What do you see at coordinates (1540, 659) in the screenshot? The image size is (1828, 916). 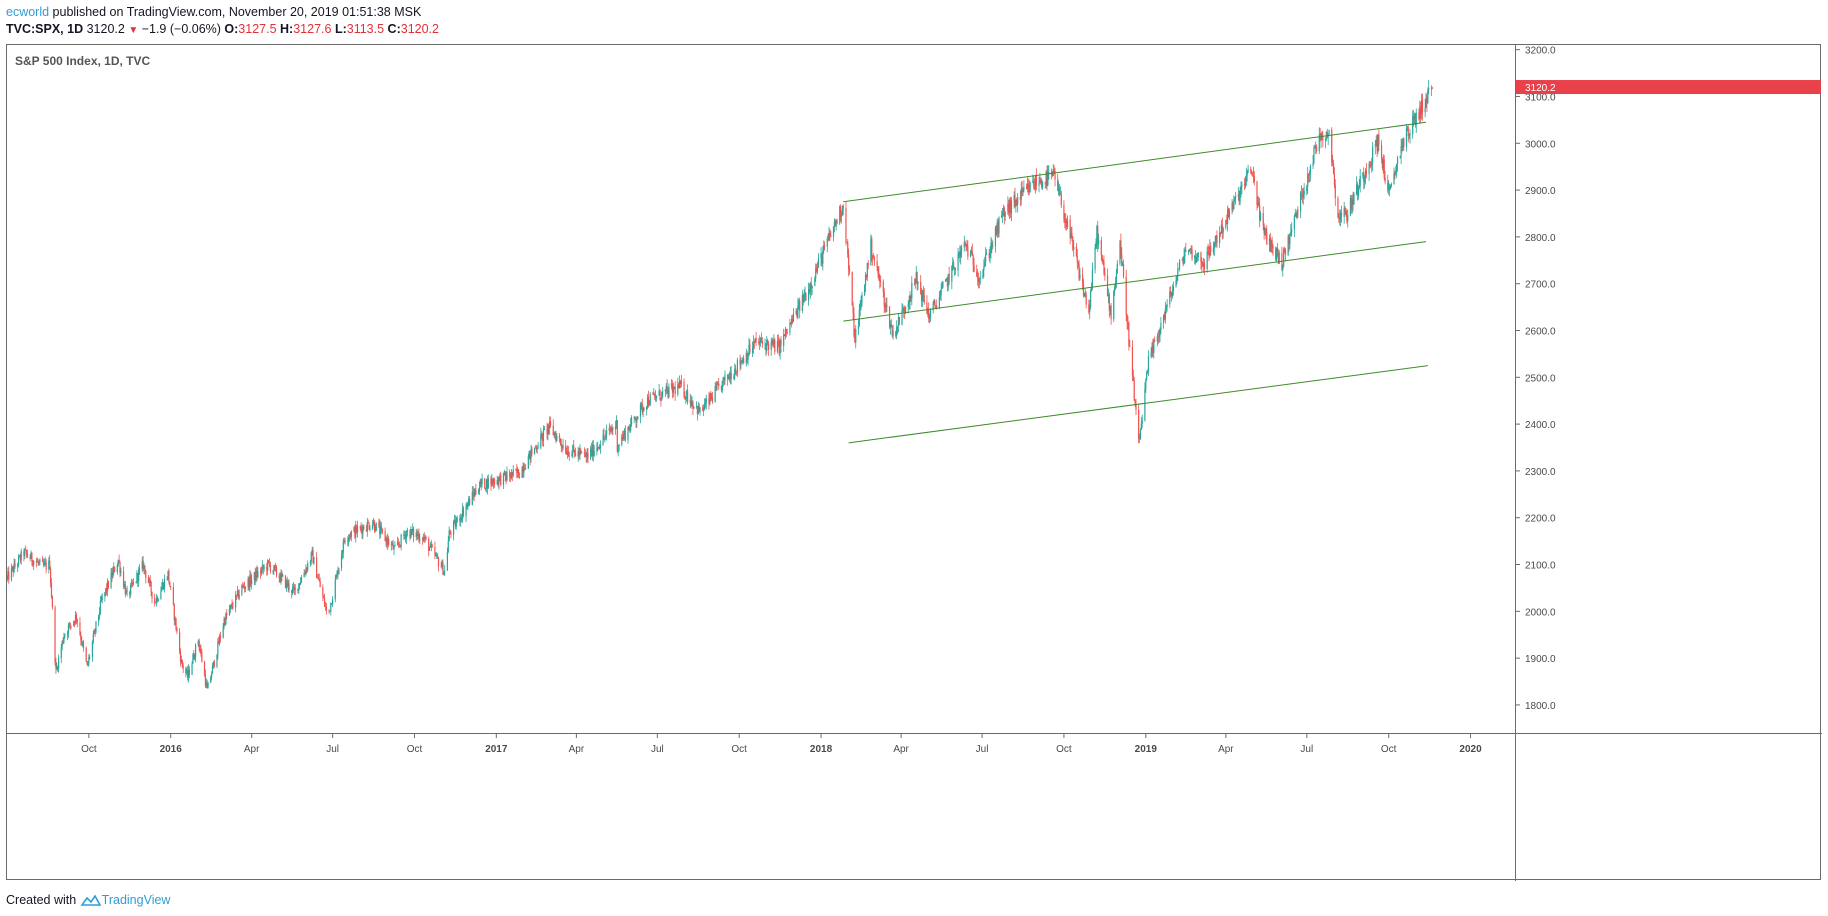 I see `y-tick-label: 1900.0` at bounding box center [1540, 659].